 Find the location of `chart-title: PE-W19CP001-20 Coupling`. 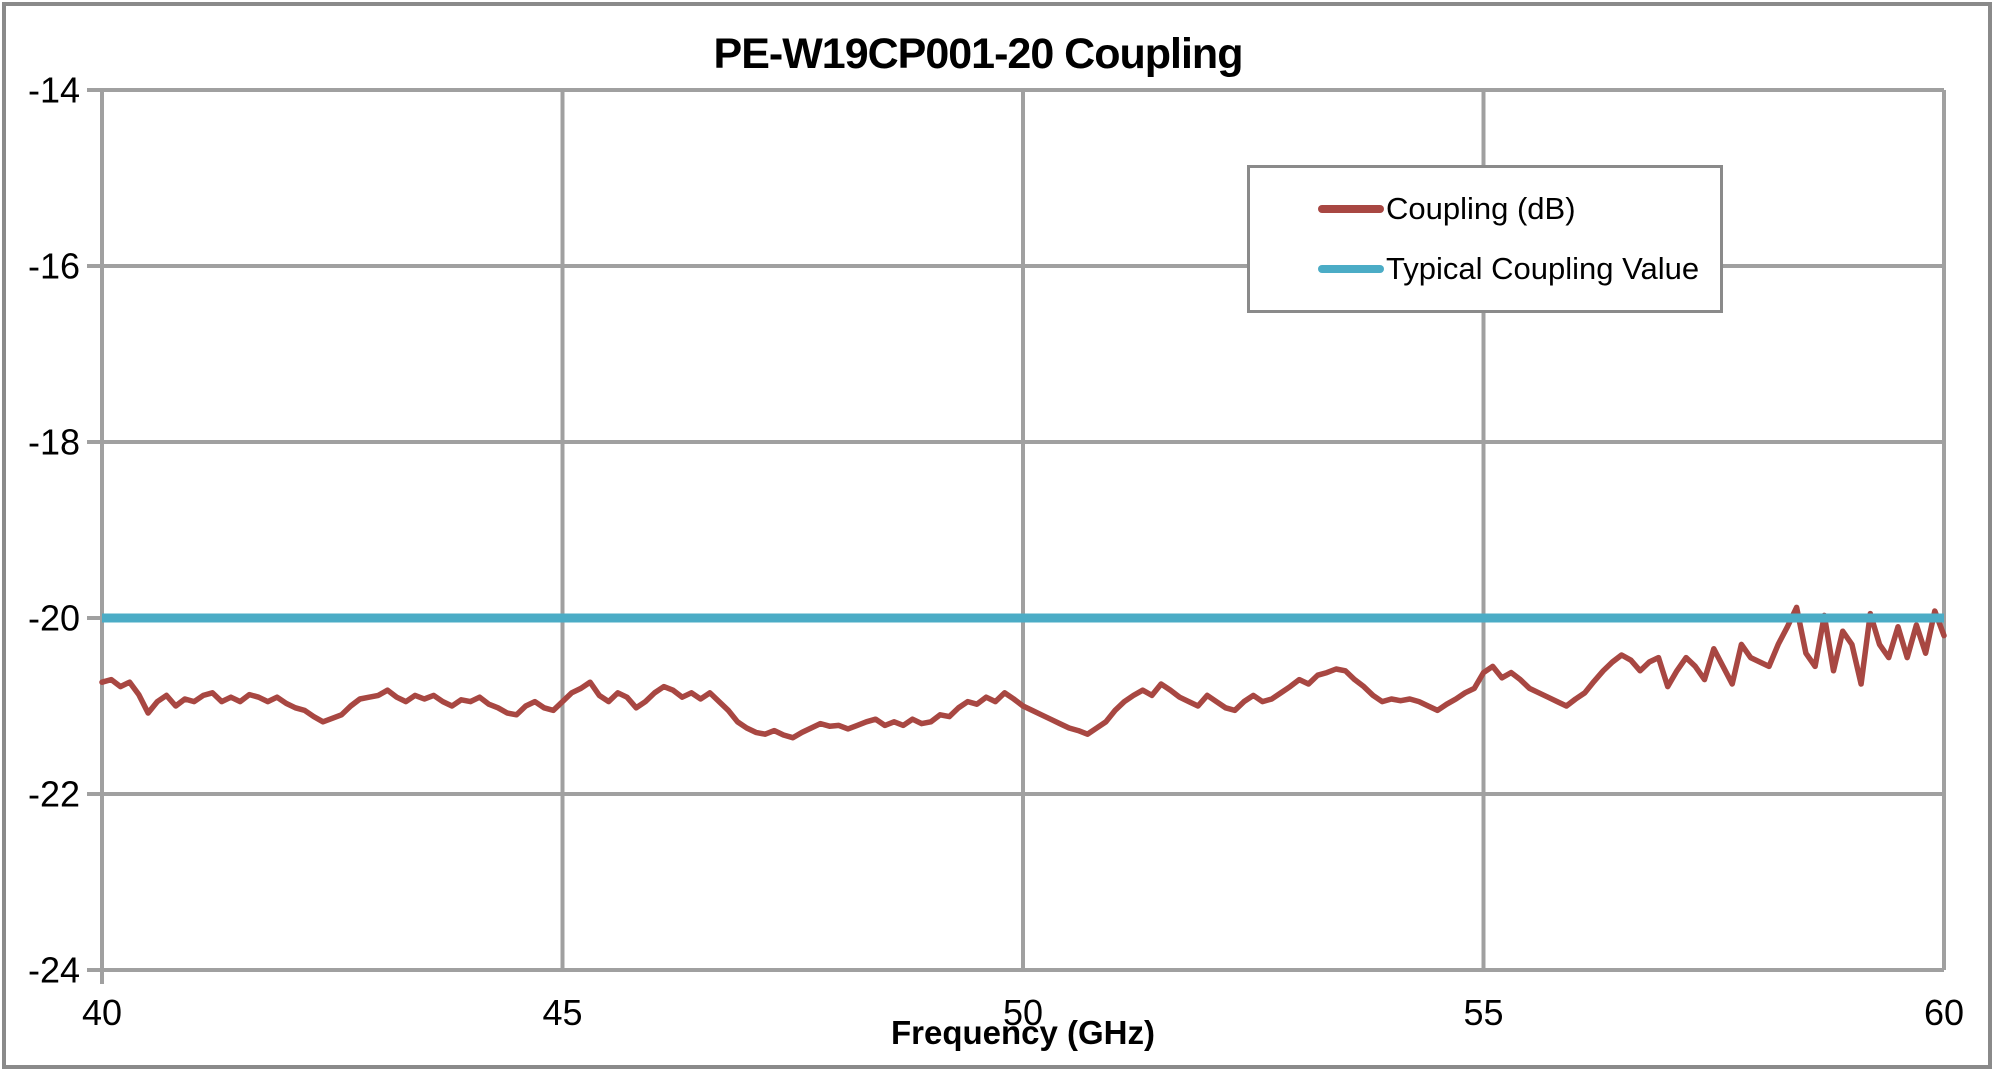

chart-title: PE-W19CP001-20 Coupling is located at coordinates (978, 54).